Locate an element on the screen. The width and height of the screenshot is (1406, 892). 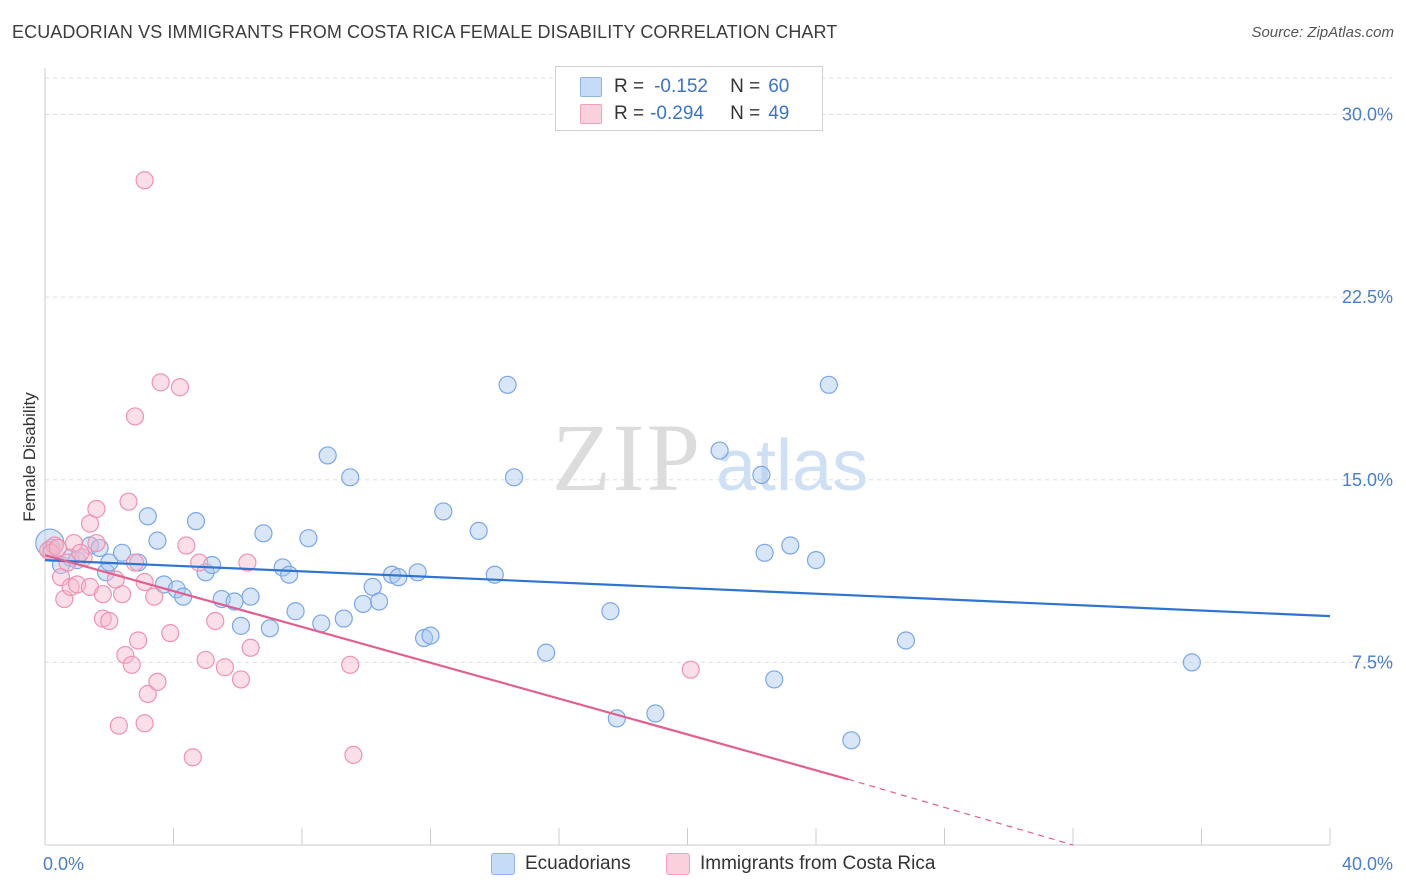
legend-row-costa-rica: R = -0.294 N = 49 is located at coordinates (684, 114).